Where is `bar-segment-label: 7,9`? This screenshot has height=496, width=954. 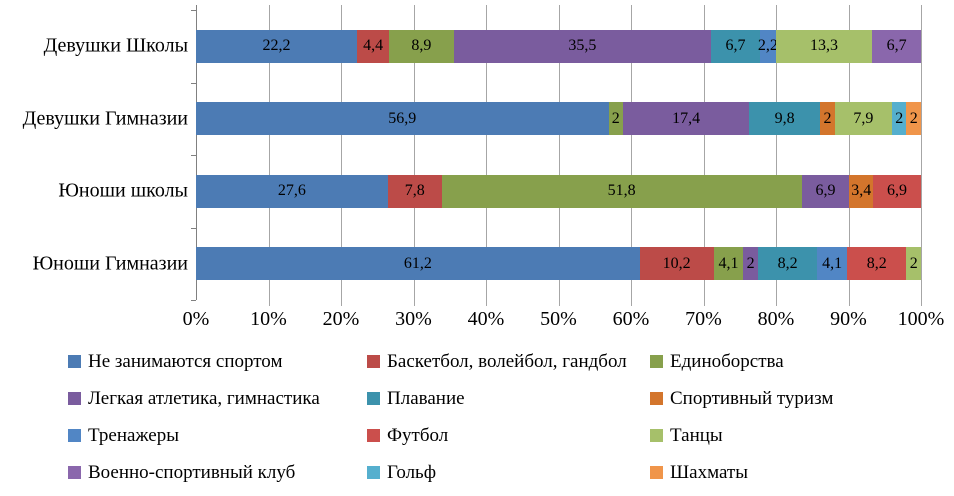 bar-segment-label: 7,9 is located at coordinates (863, 118).